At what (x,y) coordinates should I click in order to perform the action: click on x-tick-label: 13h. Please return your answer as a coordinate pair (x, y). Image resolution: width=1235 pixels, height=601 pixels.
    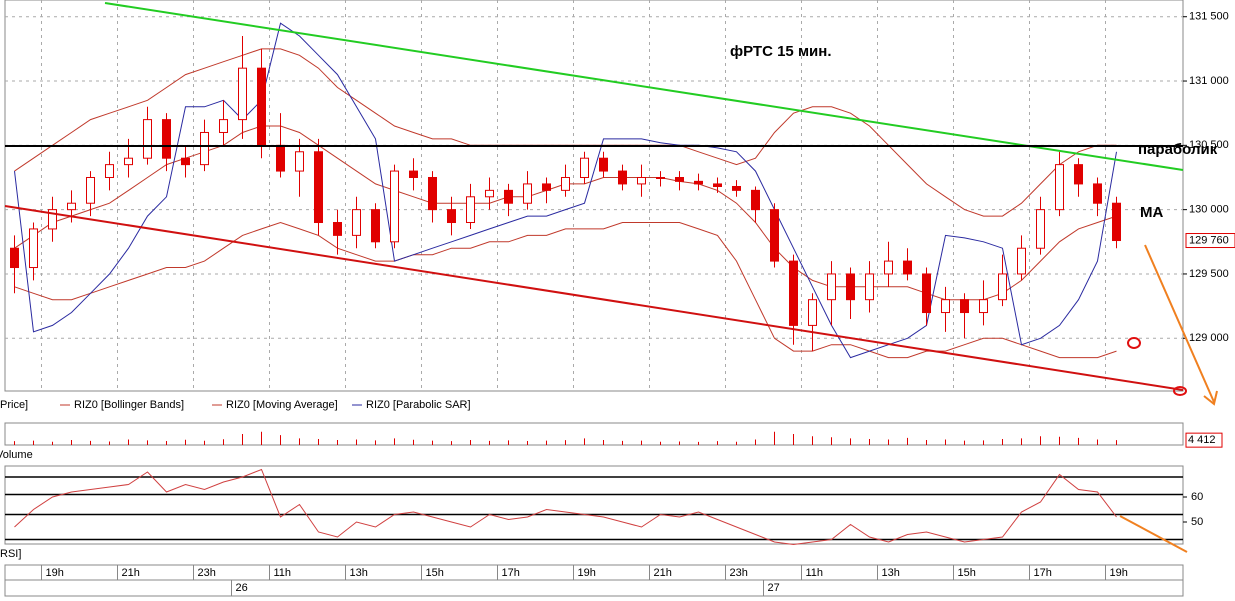
    Looking at the image, I should click on (359, 573).